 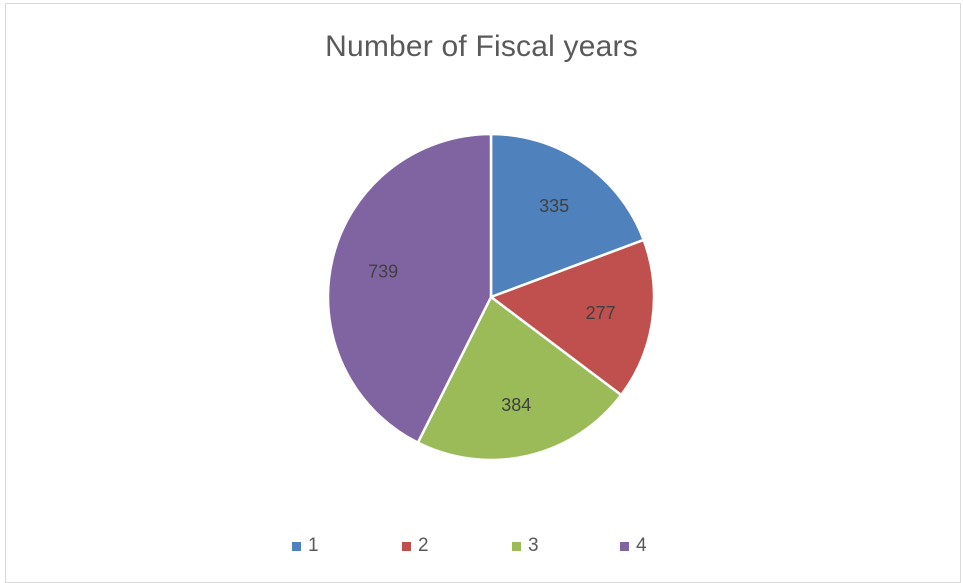 I want to click on data-label-4: 739, so click(x=383, y=271).